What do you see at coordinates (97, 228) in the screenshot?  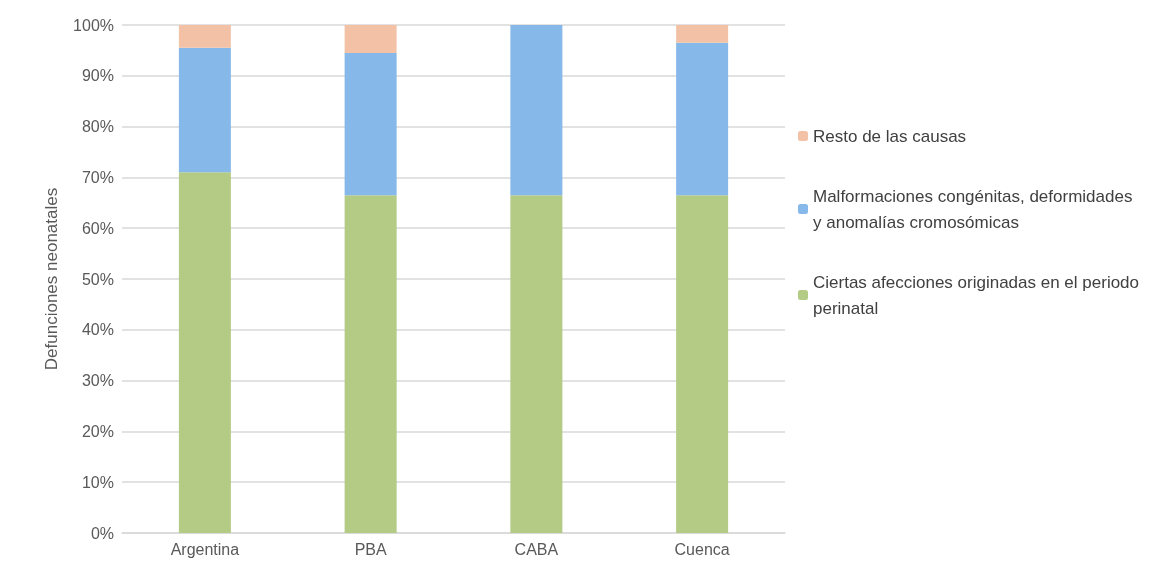 I see `y-tick-label: 60%` at bounding box center [97, 228].